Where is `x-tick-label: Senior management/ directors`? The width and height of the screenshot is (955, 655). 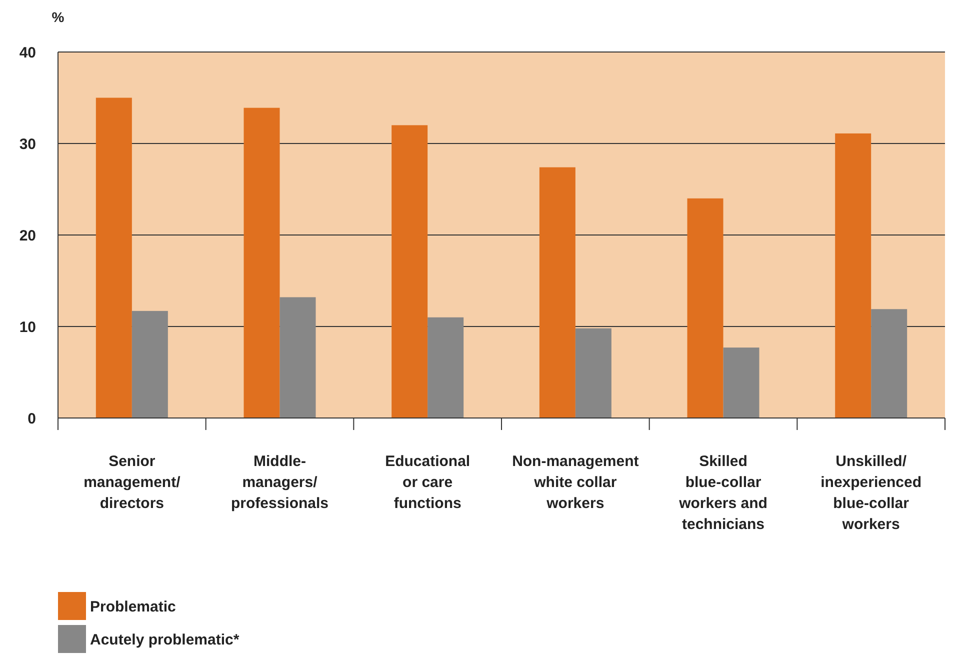
x-tick-label: Senior management/ directors is located at coordinates (133, 482).